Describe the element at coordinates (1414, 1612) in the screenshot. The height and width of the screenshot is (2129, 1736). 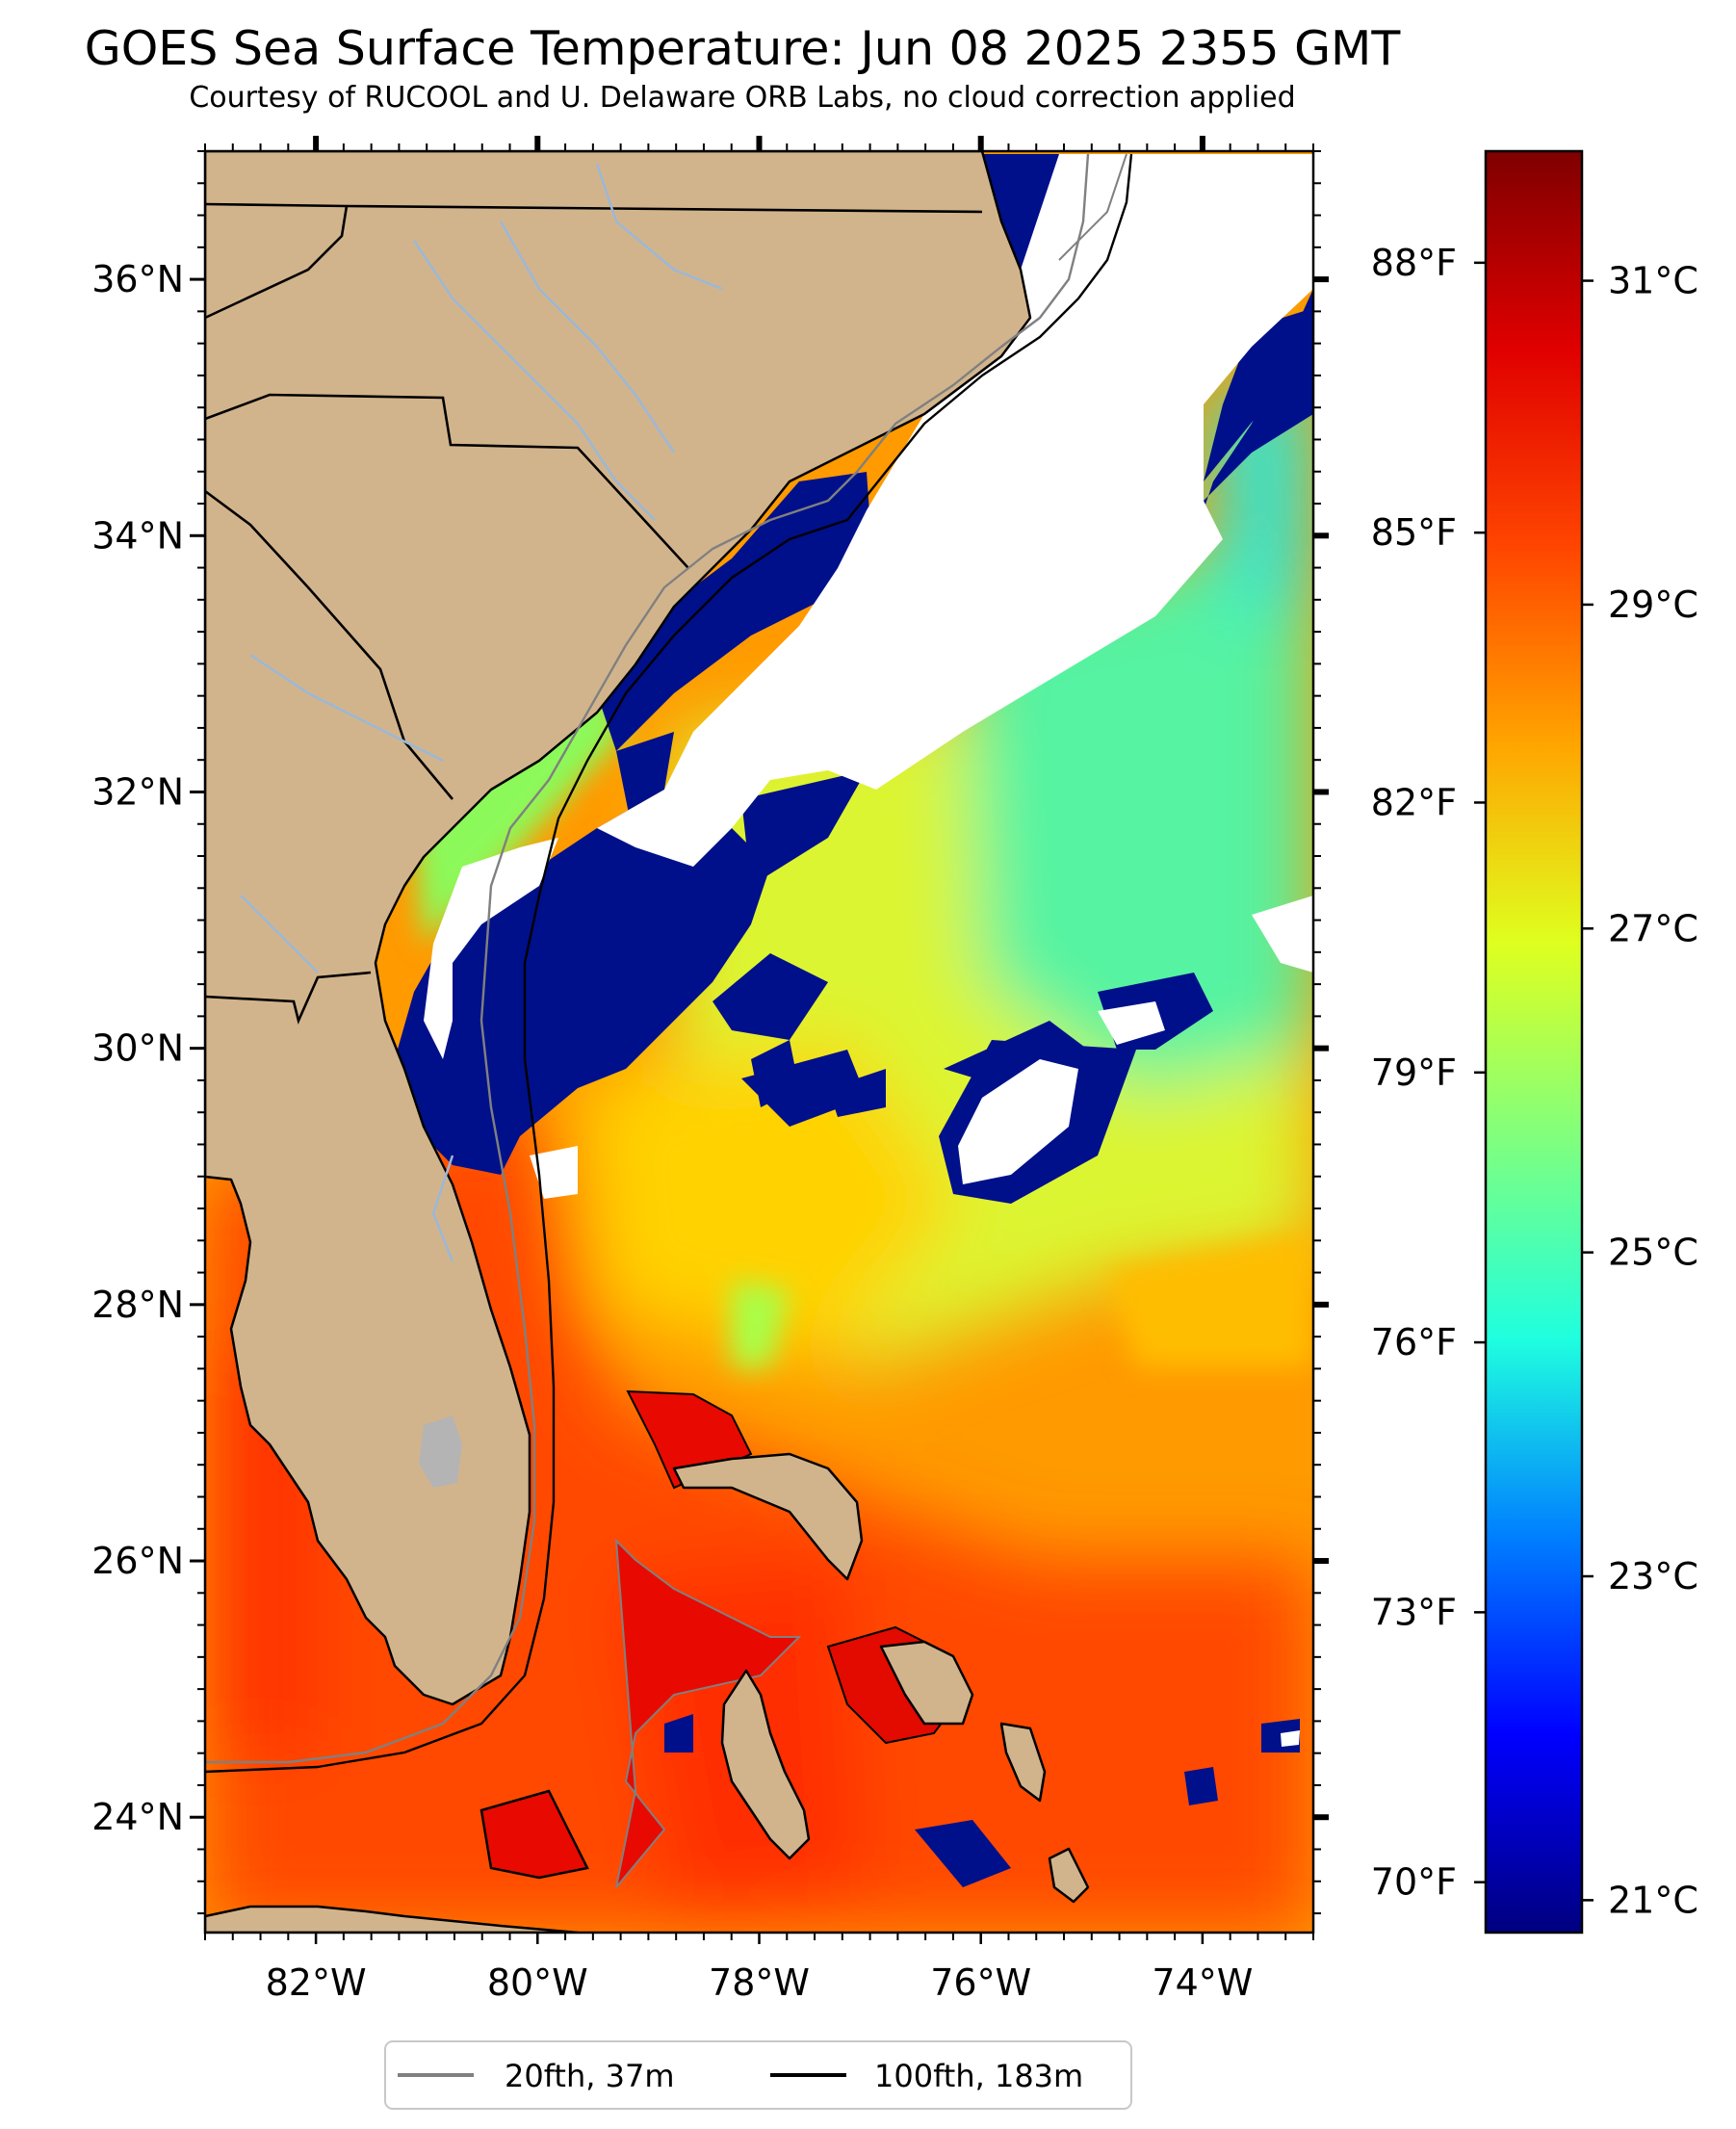
I see `fahrenheit-tick-label: 73°F` at that location.